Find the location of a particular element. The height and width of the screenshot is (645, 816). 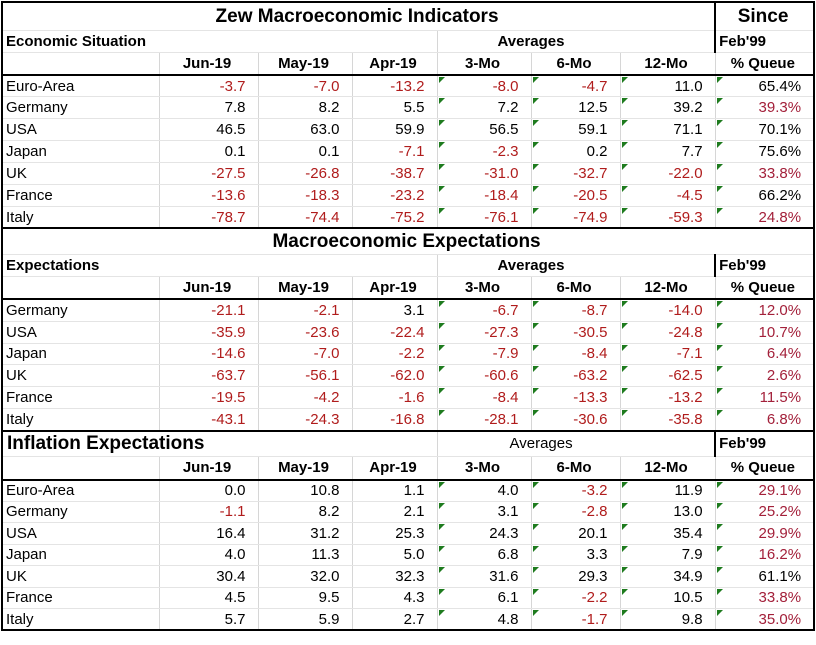

table-cell: 32.0 is located at coordinates (305, 576).